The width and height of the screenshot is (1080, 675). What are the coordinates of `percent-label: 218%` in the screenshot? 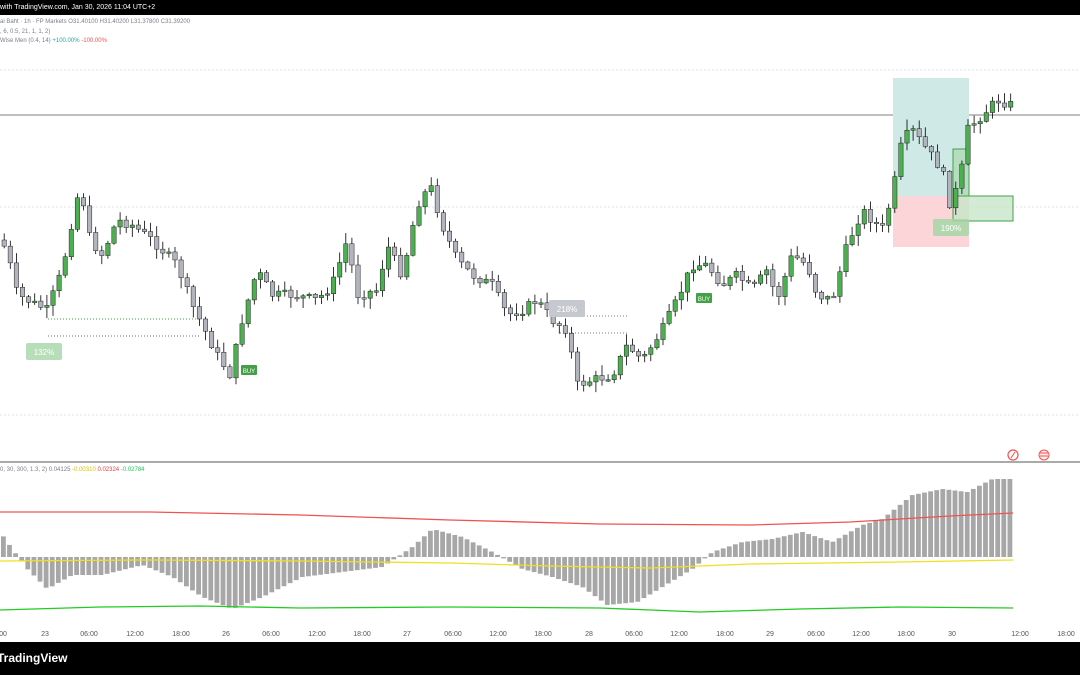 It's located at (567, 308).